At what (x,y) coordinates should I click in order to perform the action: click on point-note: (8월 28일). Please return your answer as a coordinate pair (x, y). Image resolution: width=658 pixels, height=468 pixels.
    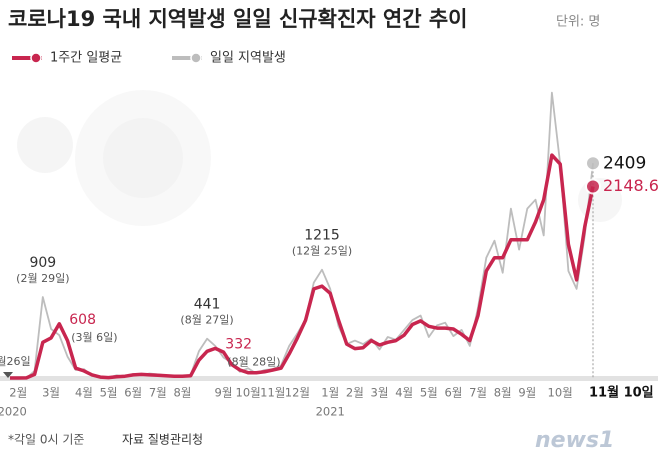
    Looking at the image, I should click on (253, 361).